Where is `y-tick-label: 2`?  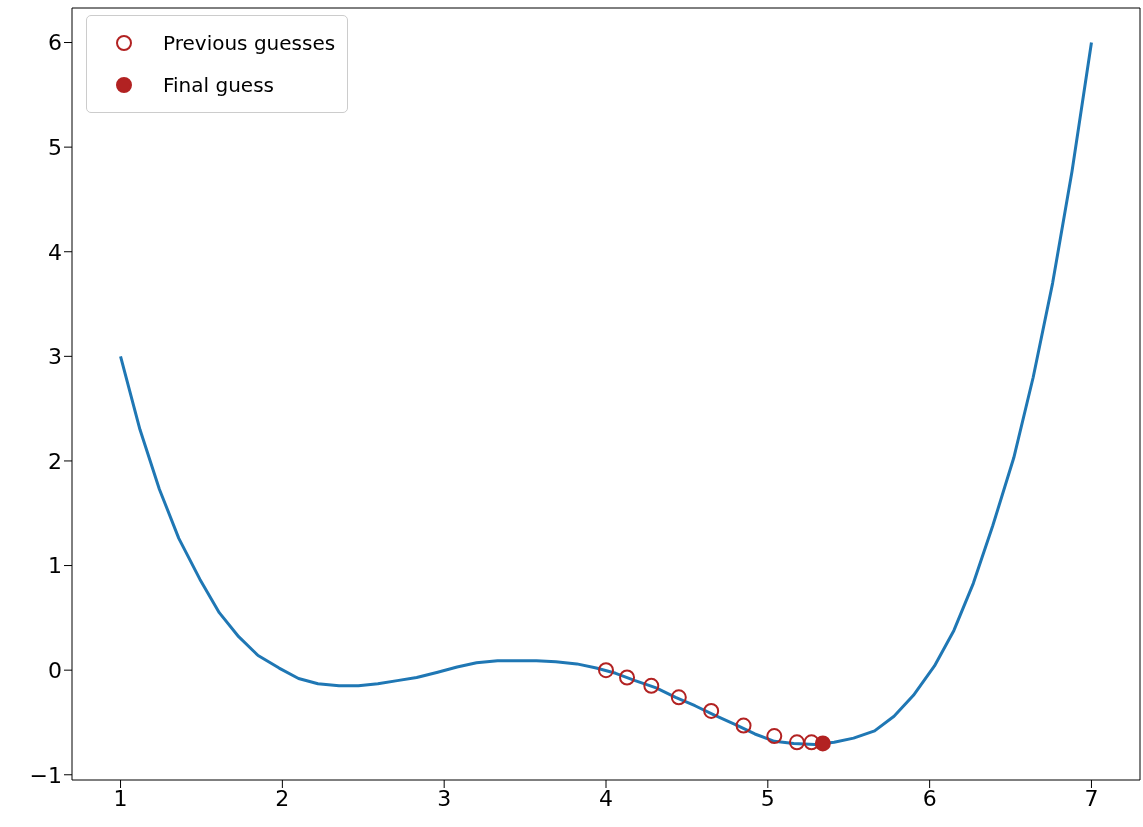 y-tick-label: 2 is located at coordinates (55, 461).